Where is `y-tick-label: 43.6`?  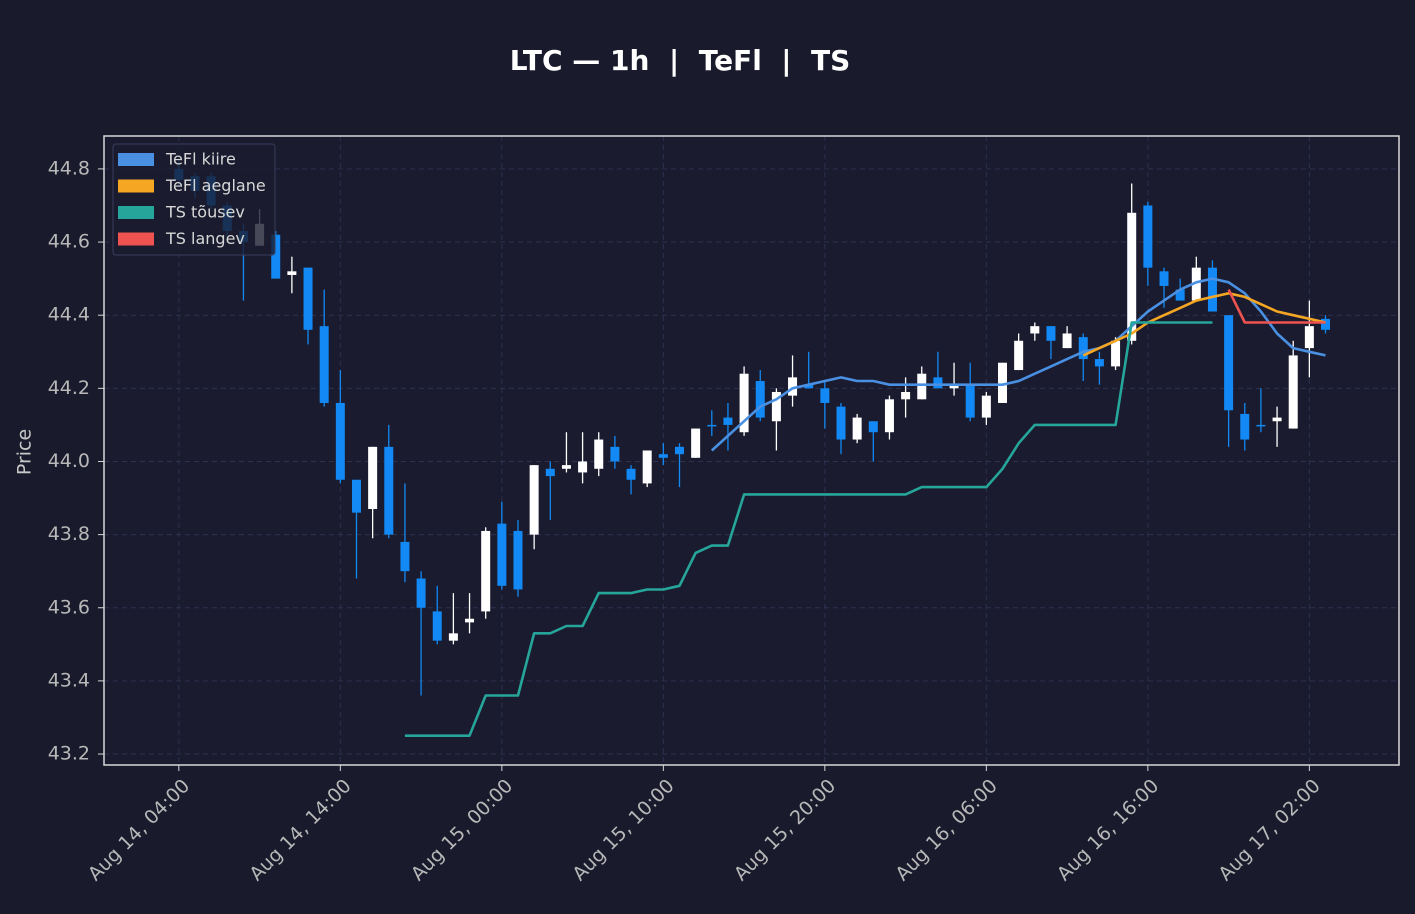
y-tick-label: 43.6 is located at coordinates (69, 607).